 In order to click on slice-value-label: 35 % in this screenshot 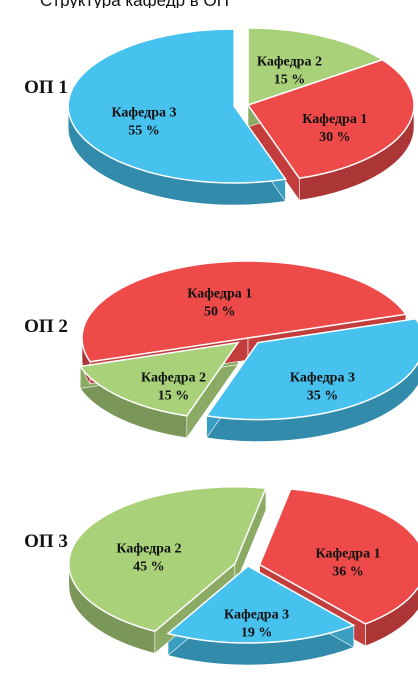, I will do `click(323, 395)`.